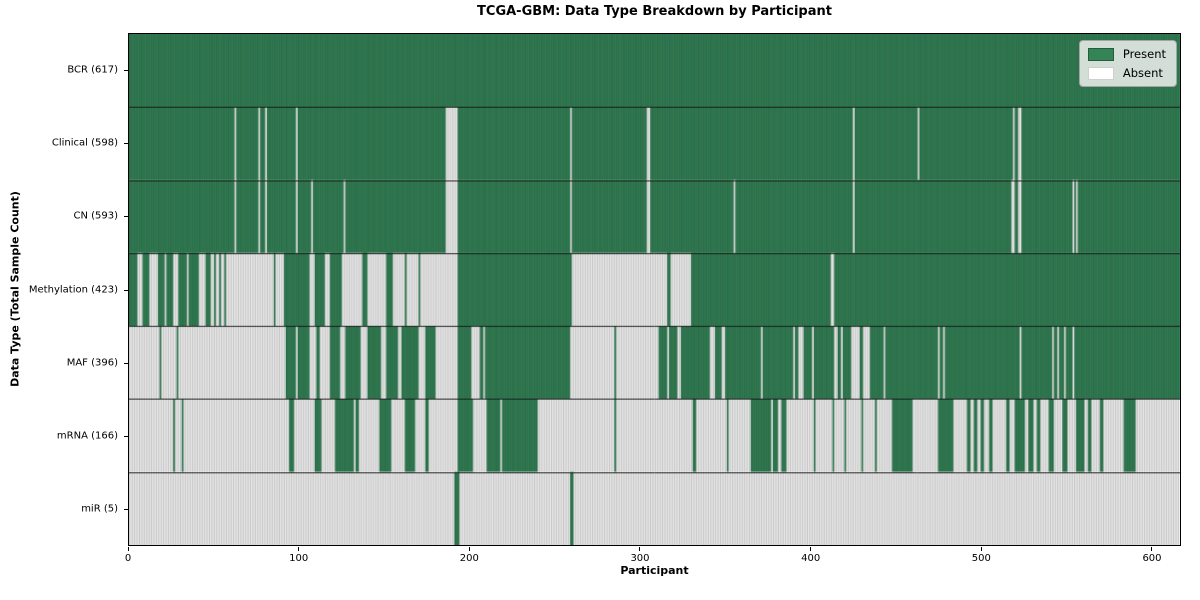 Image resolution: width=1200 pixels, height=600 pixels. I want to click on x-tick-label-600: 600, so click(1152, 558).